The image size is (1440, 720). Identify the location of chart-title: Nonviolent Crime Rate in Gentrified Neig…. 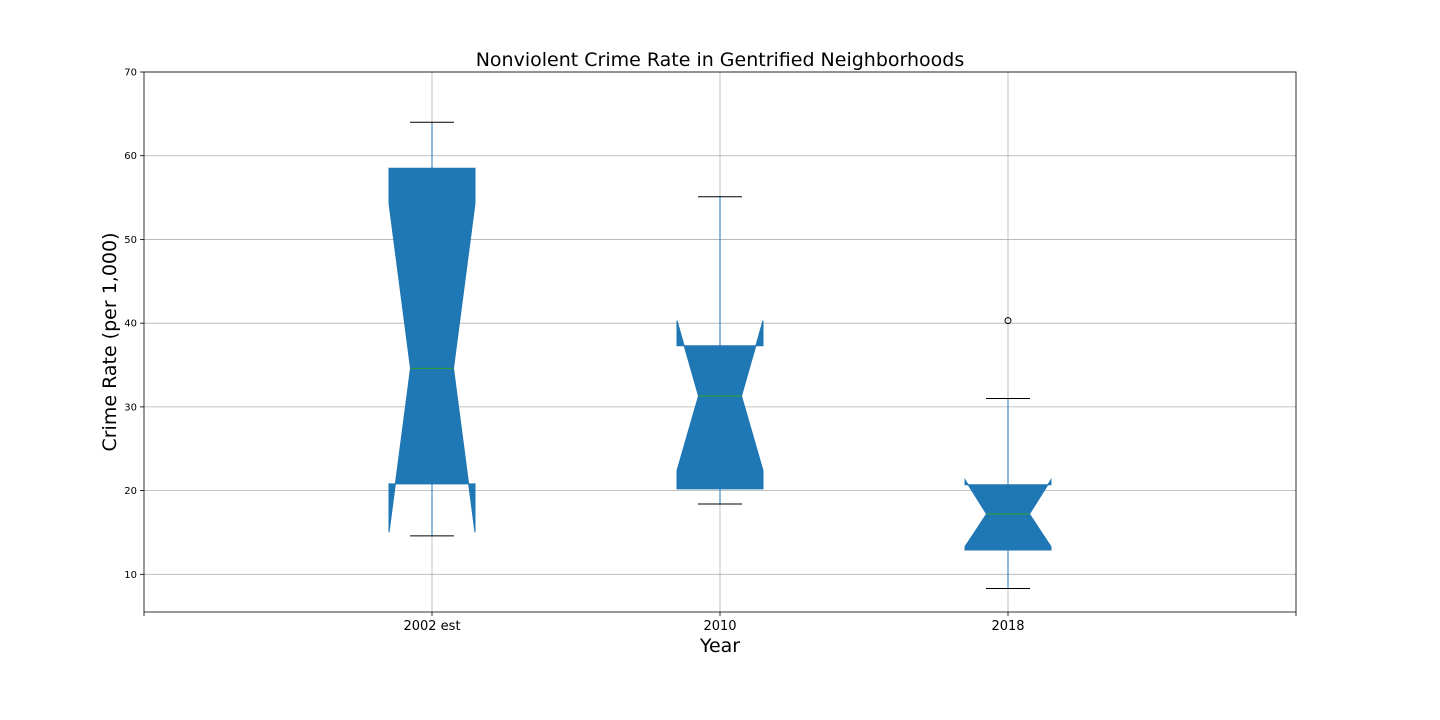
(720, 60).